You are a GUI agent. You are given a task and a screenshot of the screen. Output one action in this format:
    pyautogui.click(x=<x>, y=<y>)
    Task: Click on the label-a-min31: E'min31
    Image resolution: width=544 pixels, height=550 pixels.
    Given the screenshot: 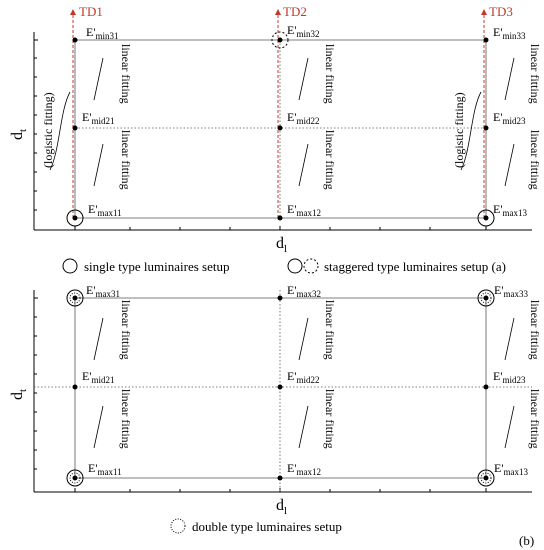 What is the action you would take?
    pyautogui.click(x=102, y=33)
    